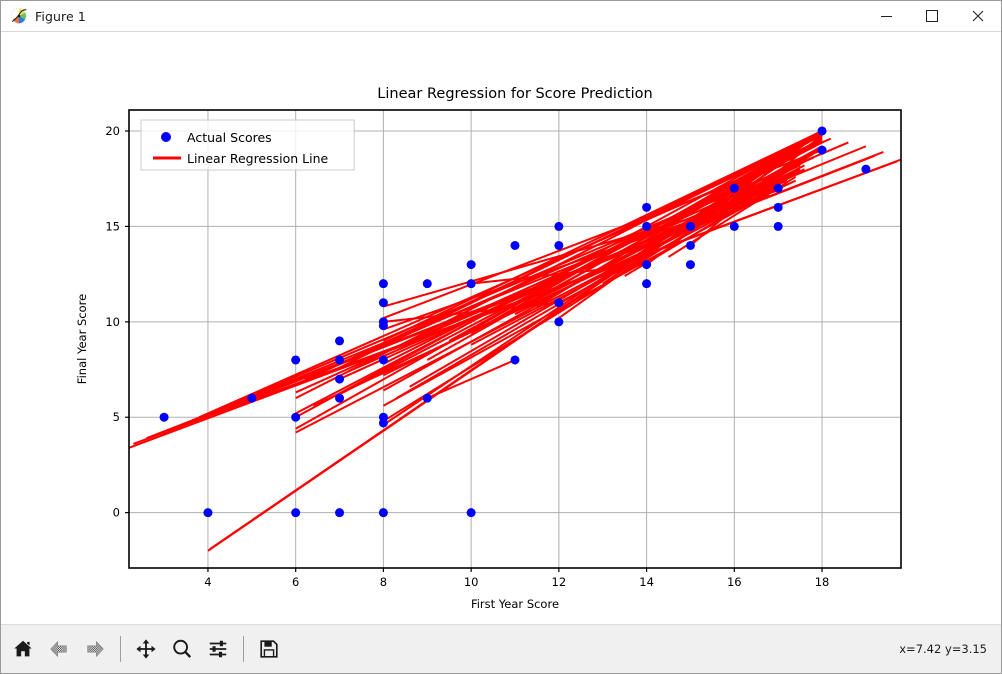  Describe the element at coordinates (82, 339) in the screenshot. I see `y-axis-label: Final Year Score` at that location.